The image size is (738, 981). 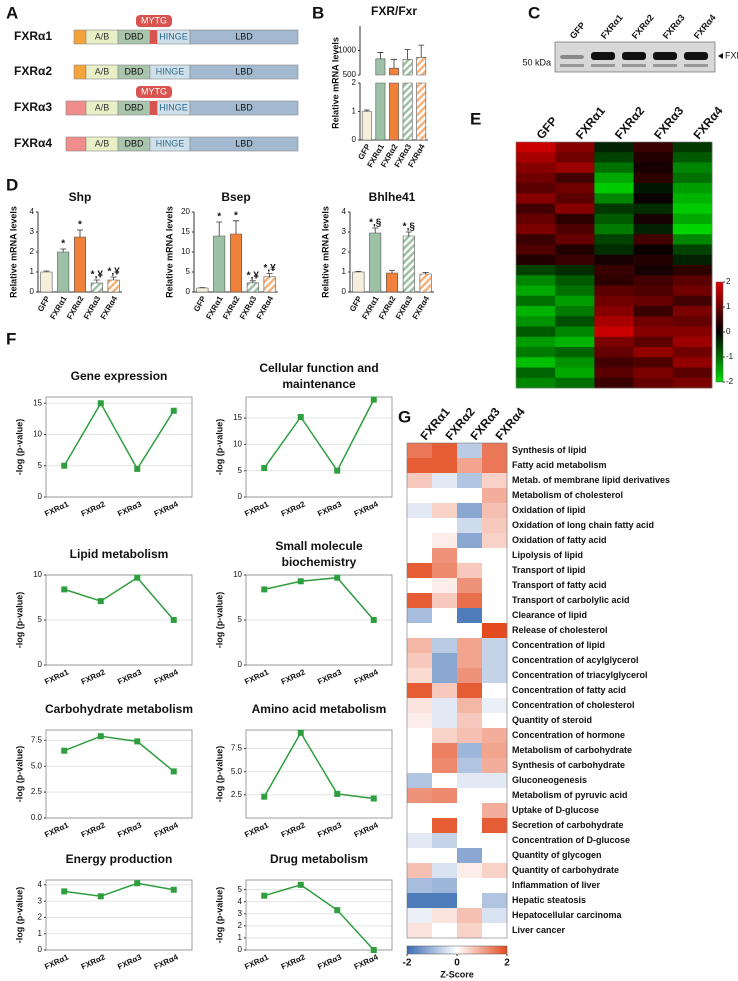 What do you see at coordinates (720, 56) in the screenshot?
I see `band-arrow` at bounding box center [720, 56].